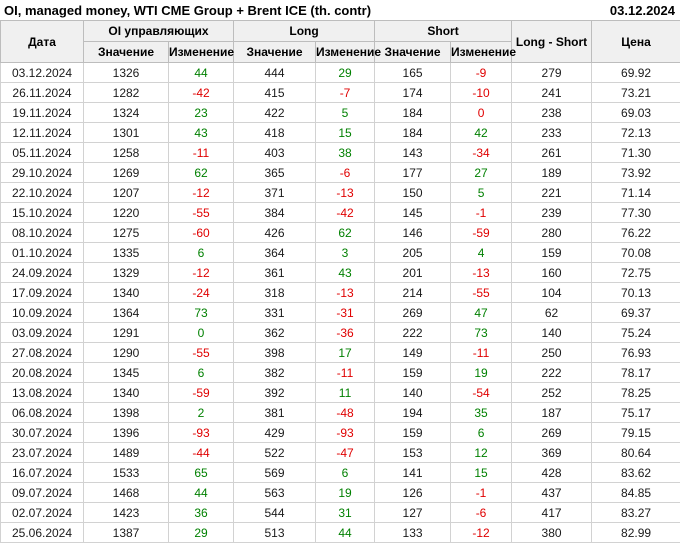 Image resolution: width=680 pixels, height=548 pixels. Describe the element at coordinates (413, 152) in the screenshot. I see `cell-short-value: 143` at that location.